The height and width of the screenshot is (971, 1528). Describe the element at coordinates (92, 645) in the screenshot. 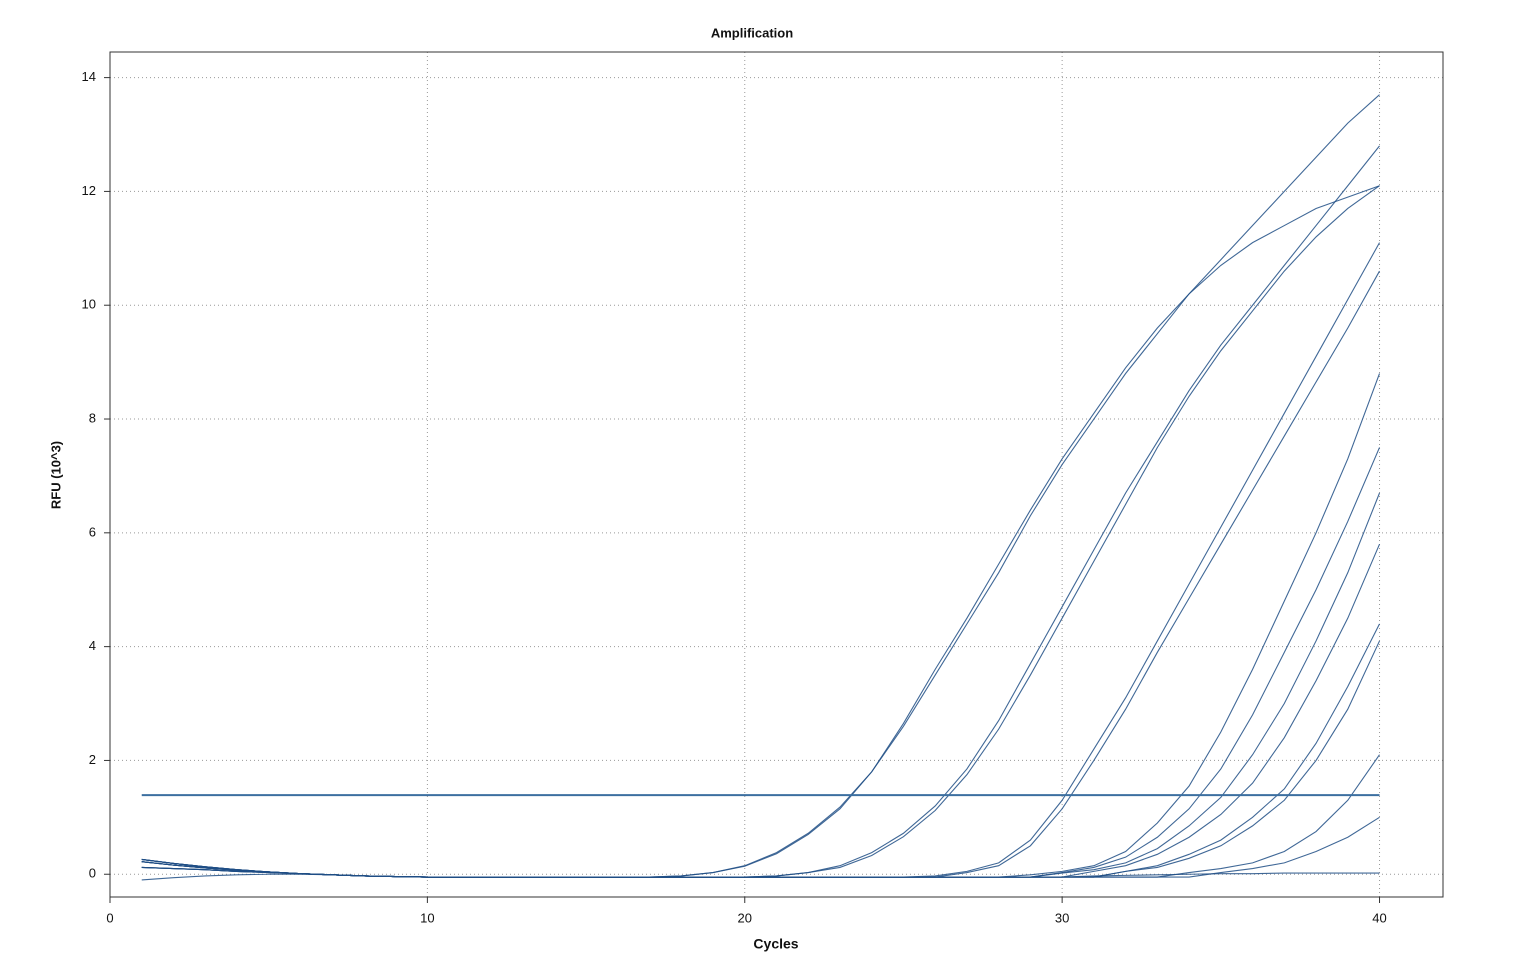

I see `y-tick-label: 4` at that location.